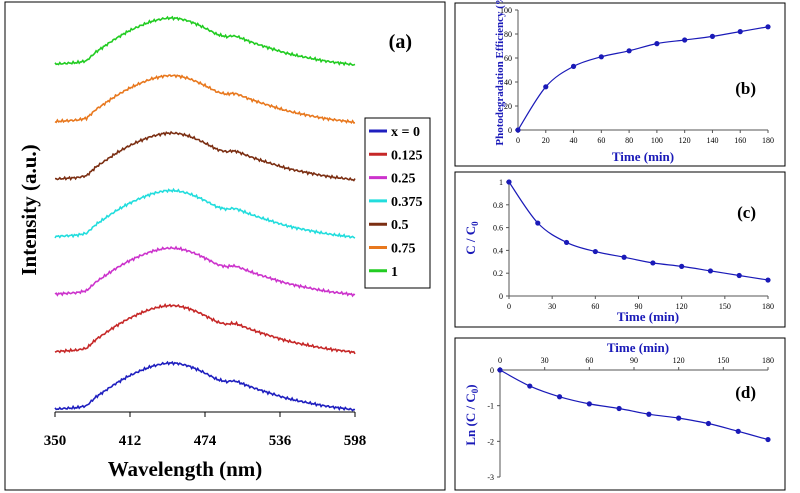 Image resolution: width=800 pixels, height=493 pixels. I want to click on panel-c-letter: (c), so click(746, 212).